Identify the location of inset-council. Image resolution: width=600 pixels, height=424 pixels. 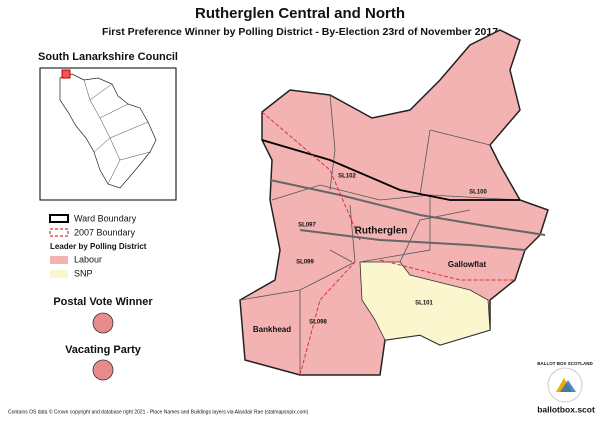
(108, 131).